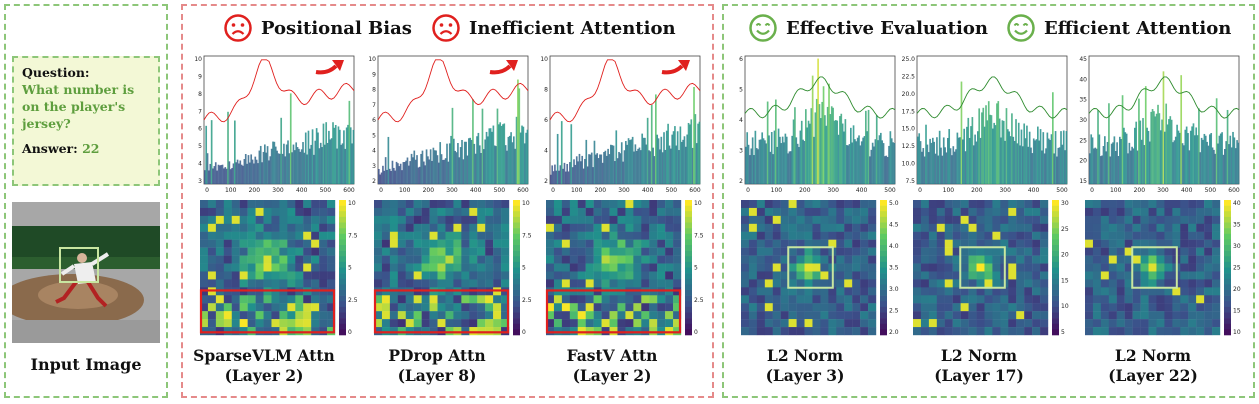 The image size is (1259, 404). What do you see at coordinates (453, 91) in the screenshot?
I see `trend-line` at bounding box center [453, 91].